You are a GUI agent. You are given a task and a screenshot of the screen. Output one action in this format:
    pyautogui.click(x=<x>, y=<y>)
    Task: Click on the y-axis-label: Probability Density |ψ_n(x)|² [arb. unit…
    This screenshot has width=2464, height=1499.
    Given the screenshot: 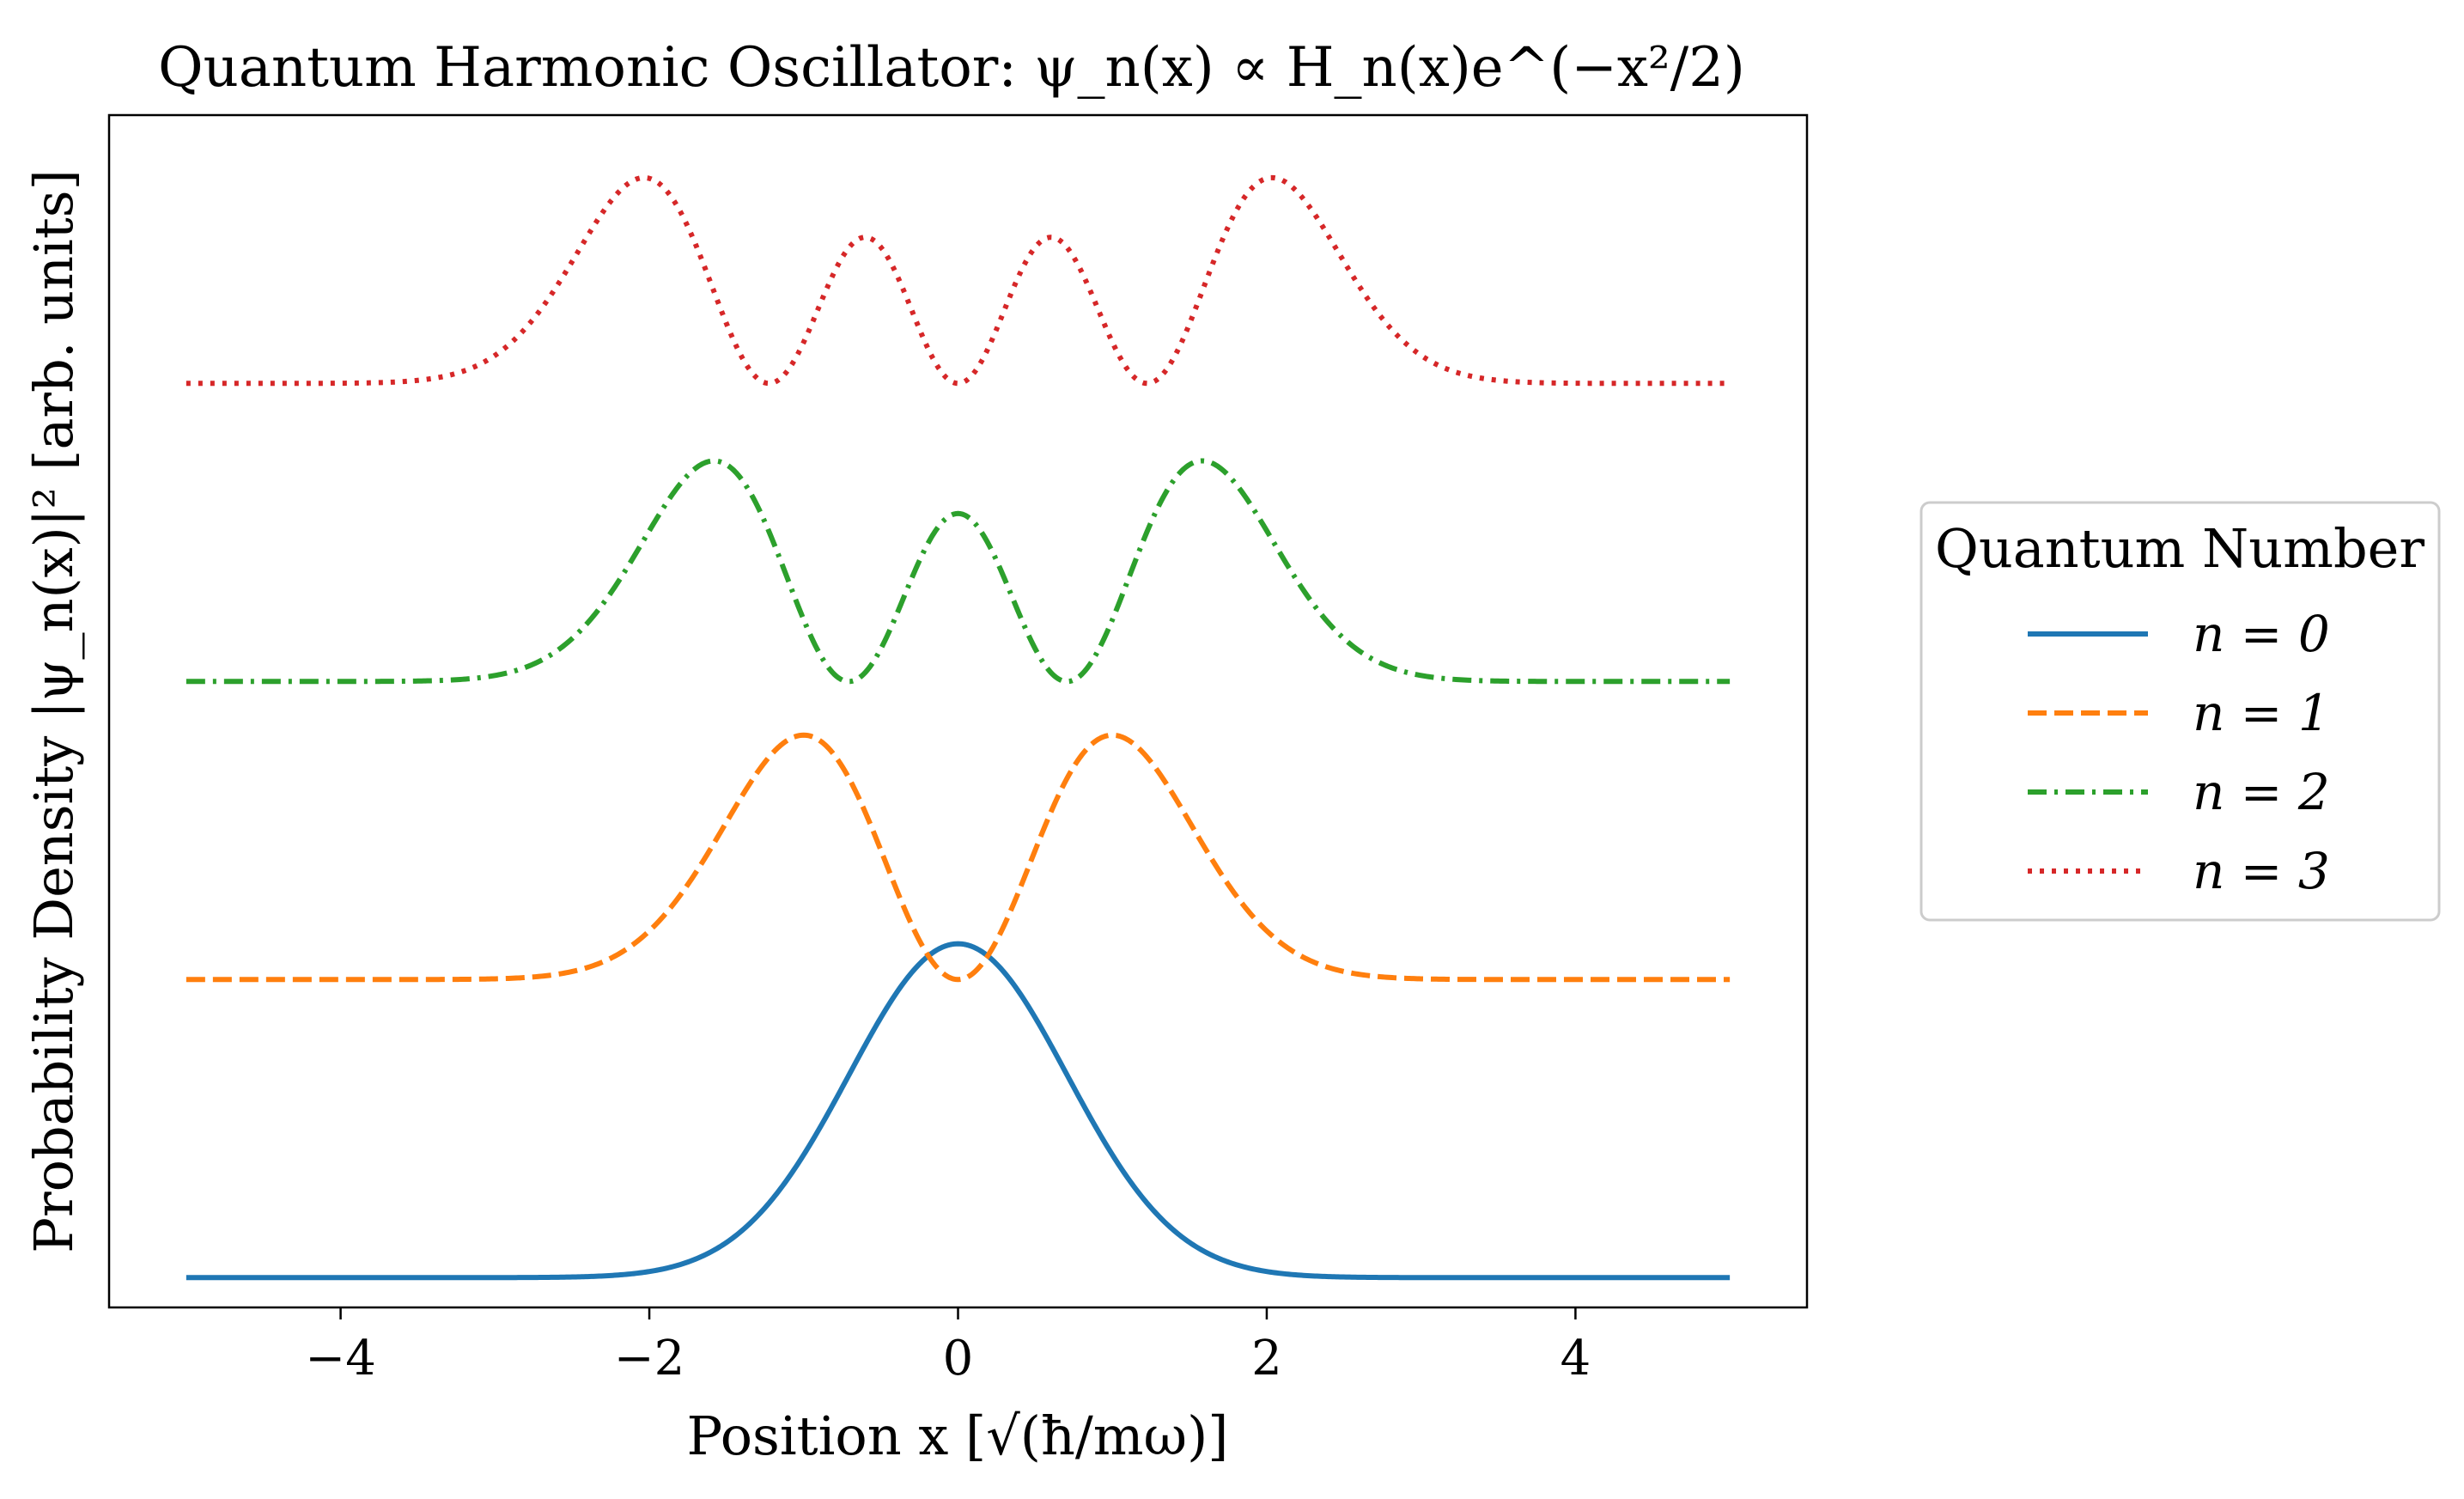 What is the action you would take?
    pyautogui.click(x=53, y=711)
    